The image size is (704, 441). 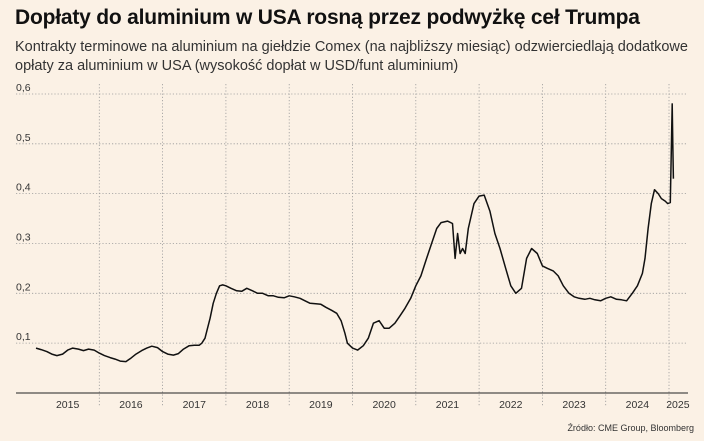 I want to click on y-tick-label: 0,6, so click(x=23, y=88).